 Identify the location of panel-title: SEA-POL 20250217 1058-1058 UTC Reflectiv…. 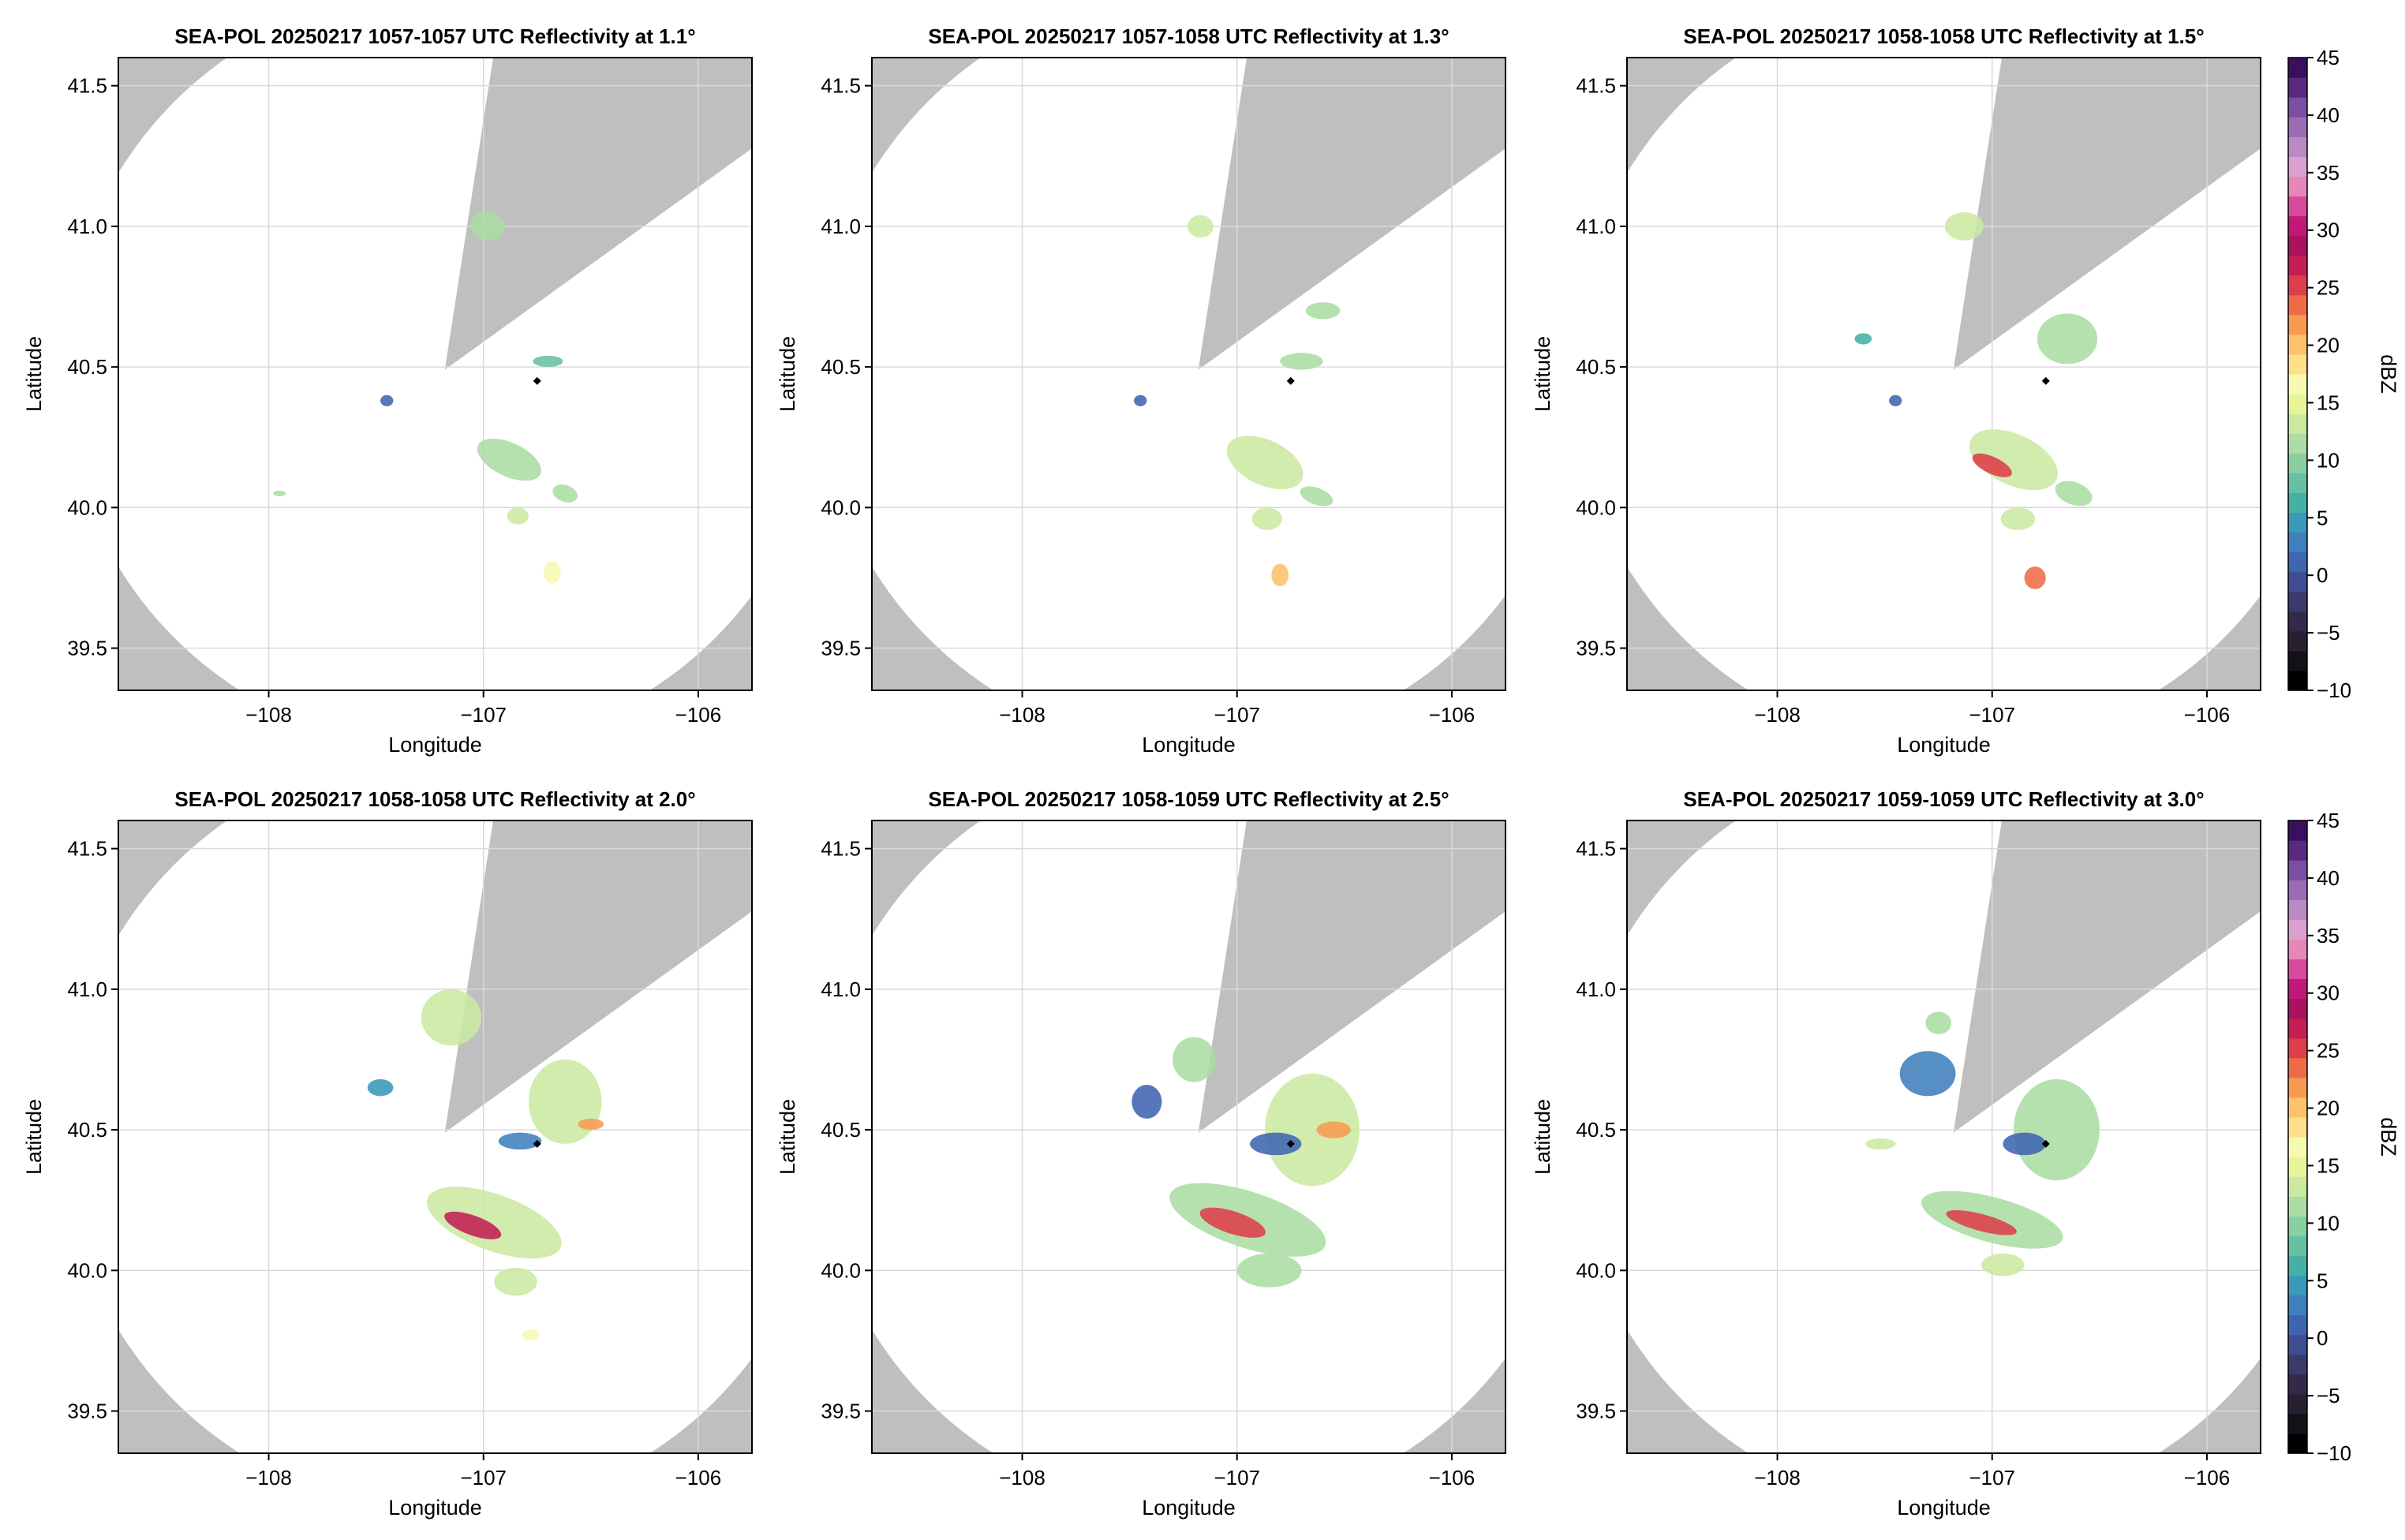
(1944, 36).